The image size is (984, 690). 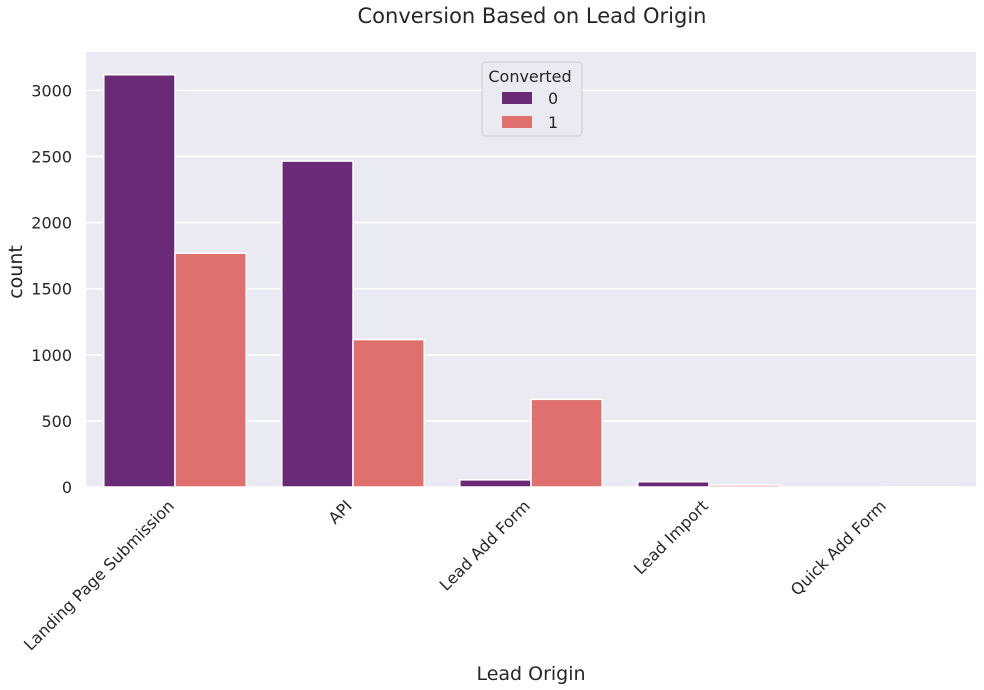 I want to click on y-tick-label: 0, so click(x=67, y=487).